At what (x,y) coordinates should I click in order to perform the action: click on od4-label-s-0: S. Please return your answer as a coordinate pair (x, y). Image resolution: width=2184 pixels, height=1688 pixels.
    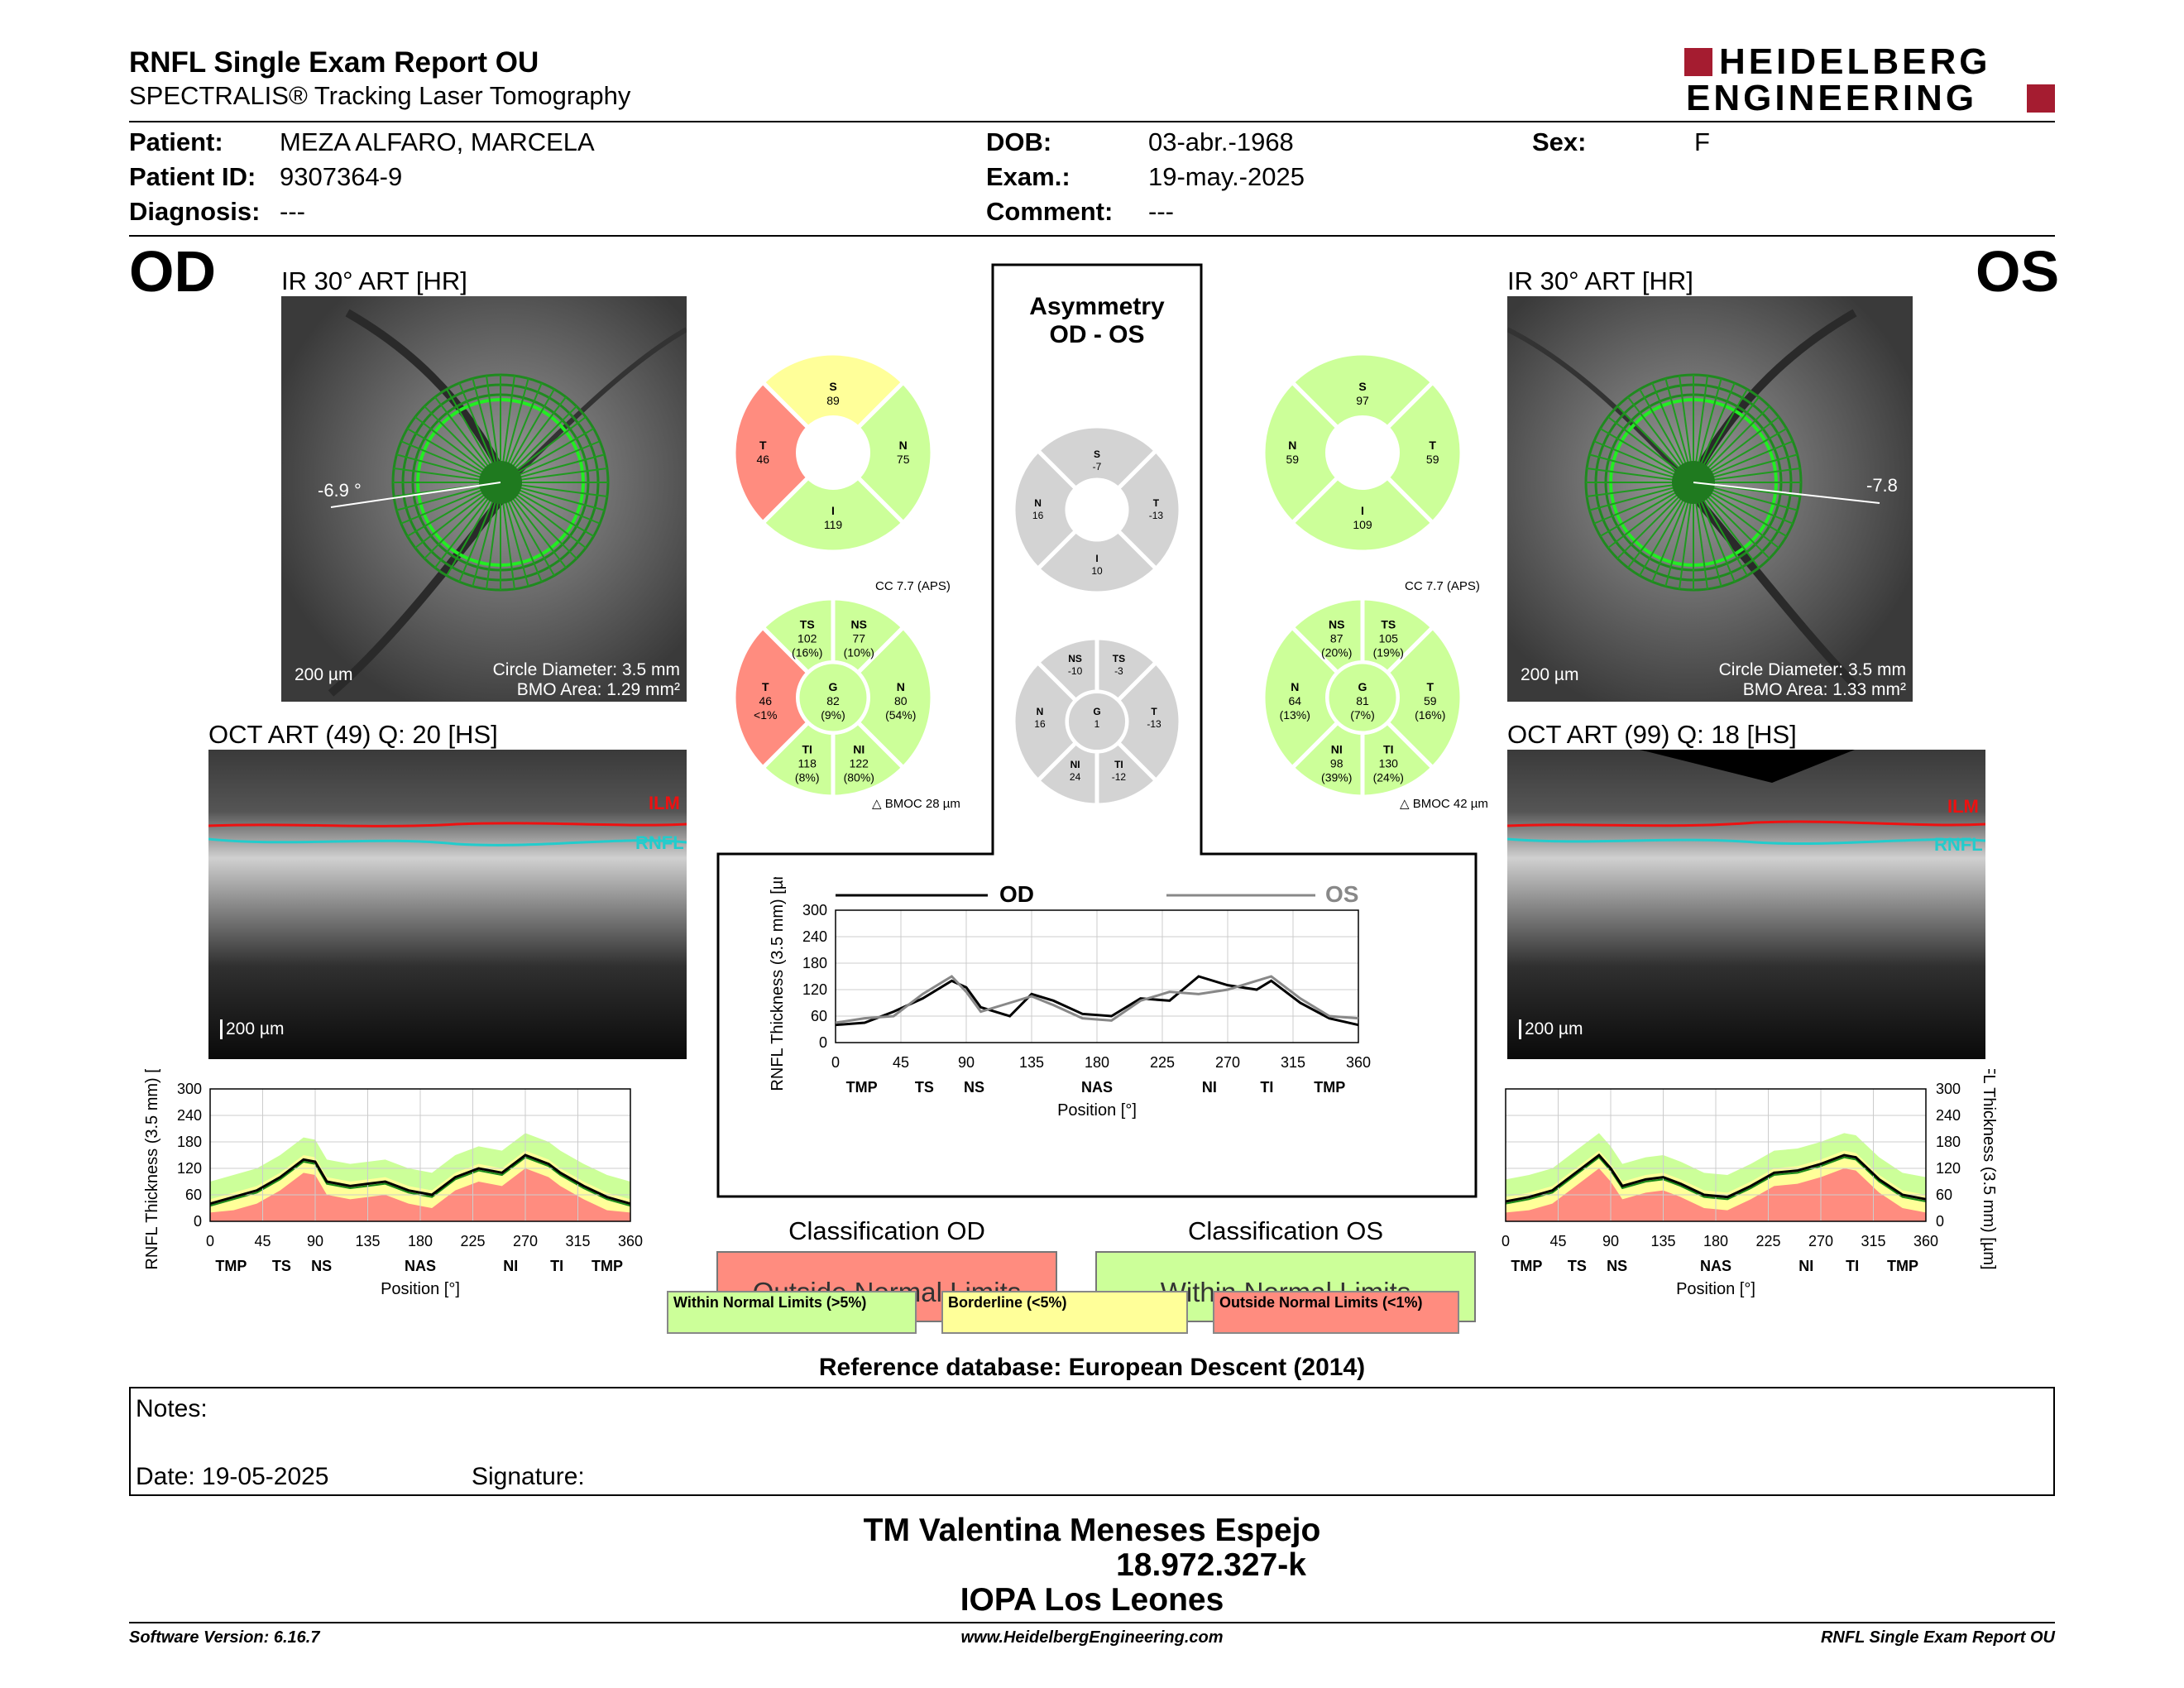
    Looking at the image, I should click on (832, 386).